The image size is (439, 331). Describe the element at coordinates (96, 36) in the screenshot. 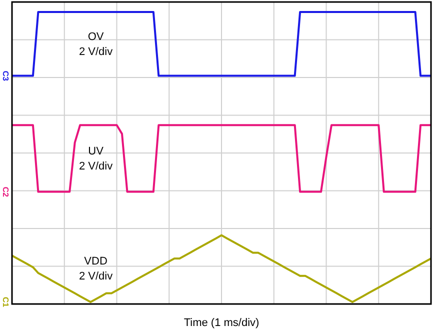

I see `series-label: OV` at that location.